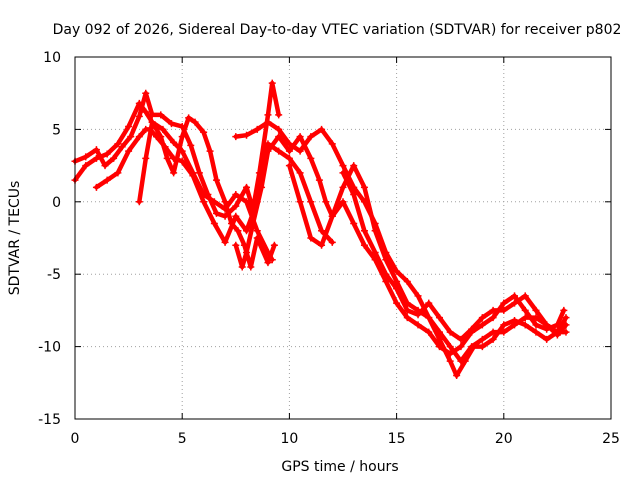  Describe the element at coordinates (611, 439) in the screenshot. I see `x-tick-label: 25` at that location.